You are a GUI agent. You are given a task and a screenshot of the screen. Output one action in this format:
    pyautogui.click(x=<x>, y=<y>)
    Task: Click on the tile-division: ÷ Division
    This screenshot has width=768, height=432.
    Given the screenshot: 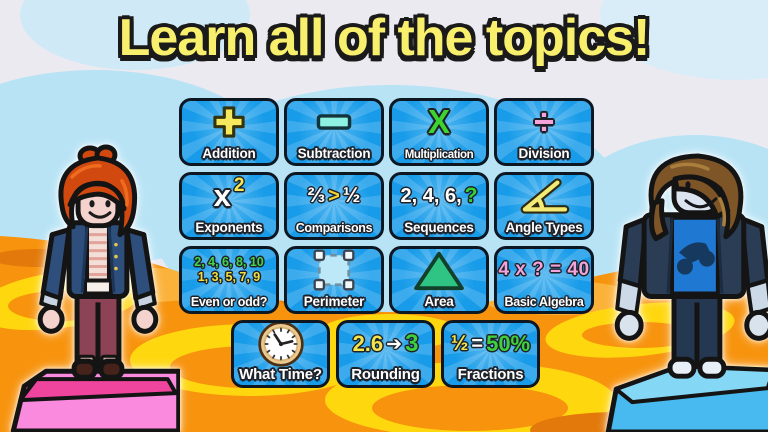 What is the action you would take?
    pyautogui.click(x=544, y=132)
    